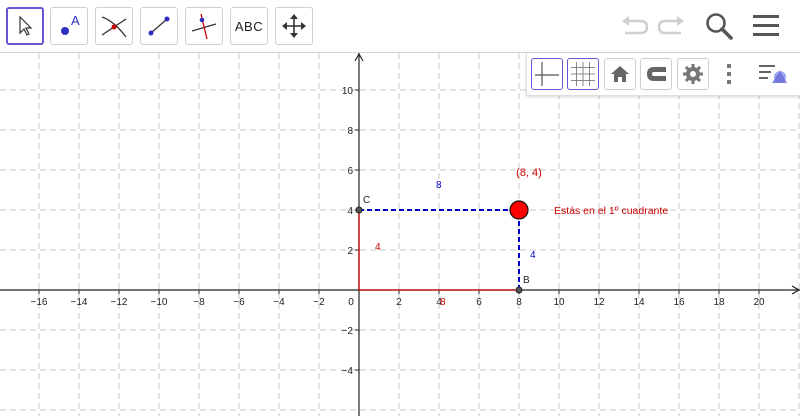  What do you see at coordinates (533, 255) in the screenshot?
I see `length-label-right: 4` at bounding box center [533, 255].